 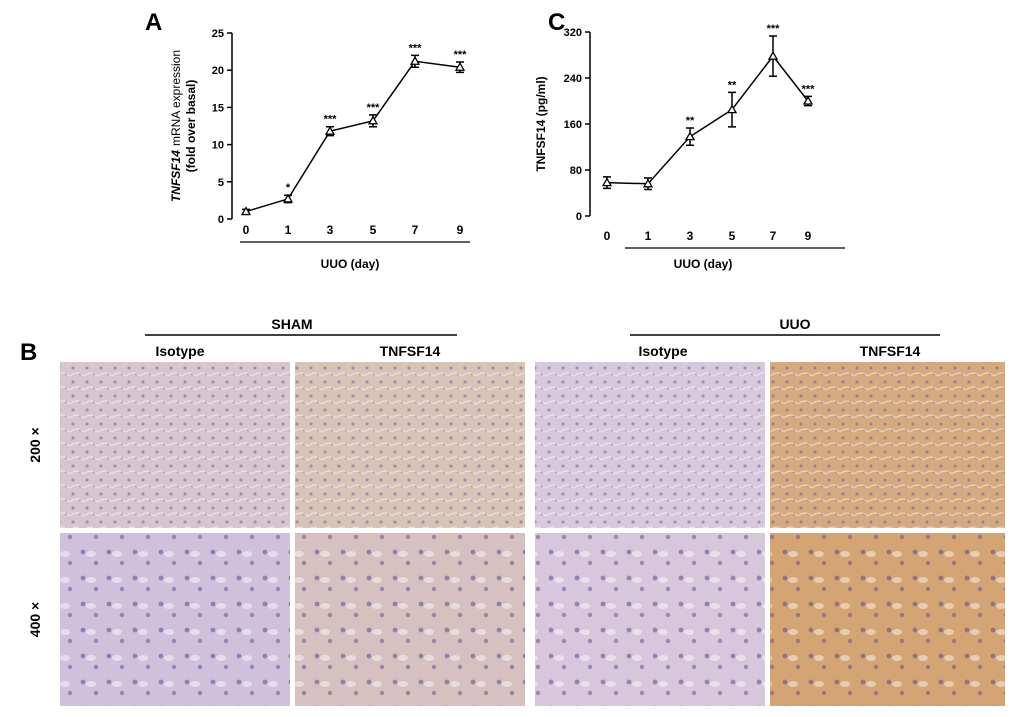 What do you see at coordinates (556, 22) in the screenshot?
I see `panel-label: C` at bounding box center [556, 22].